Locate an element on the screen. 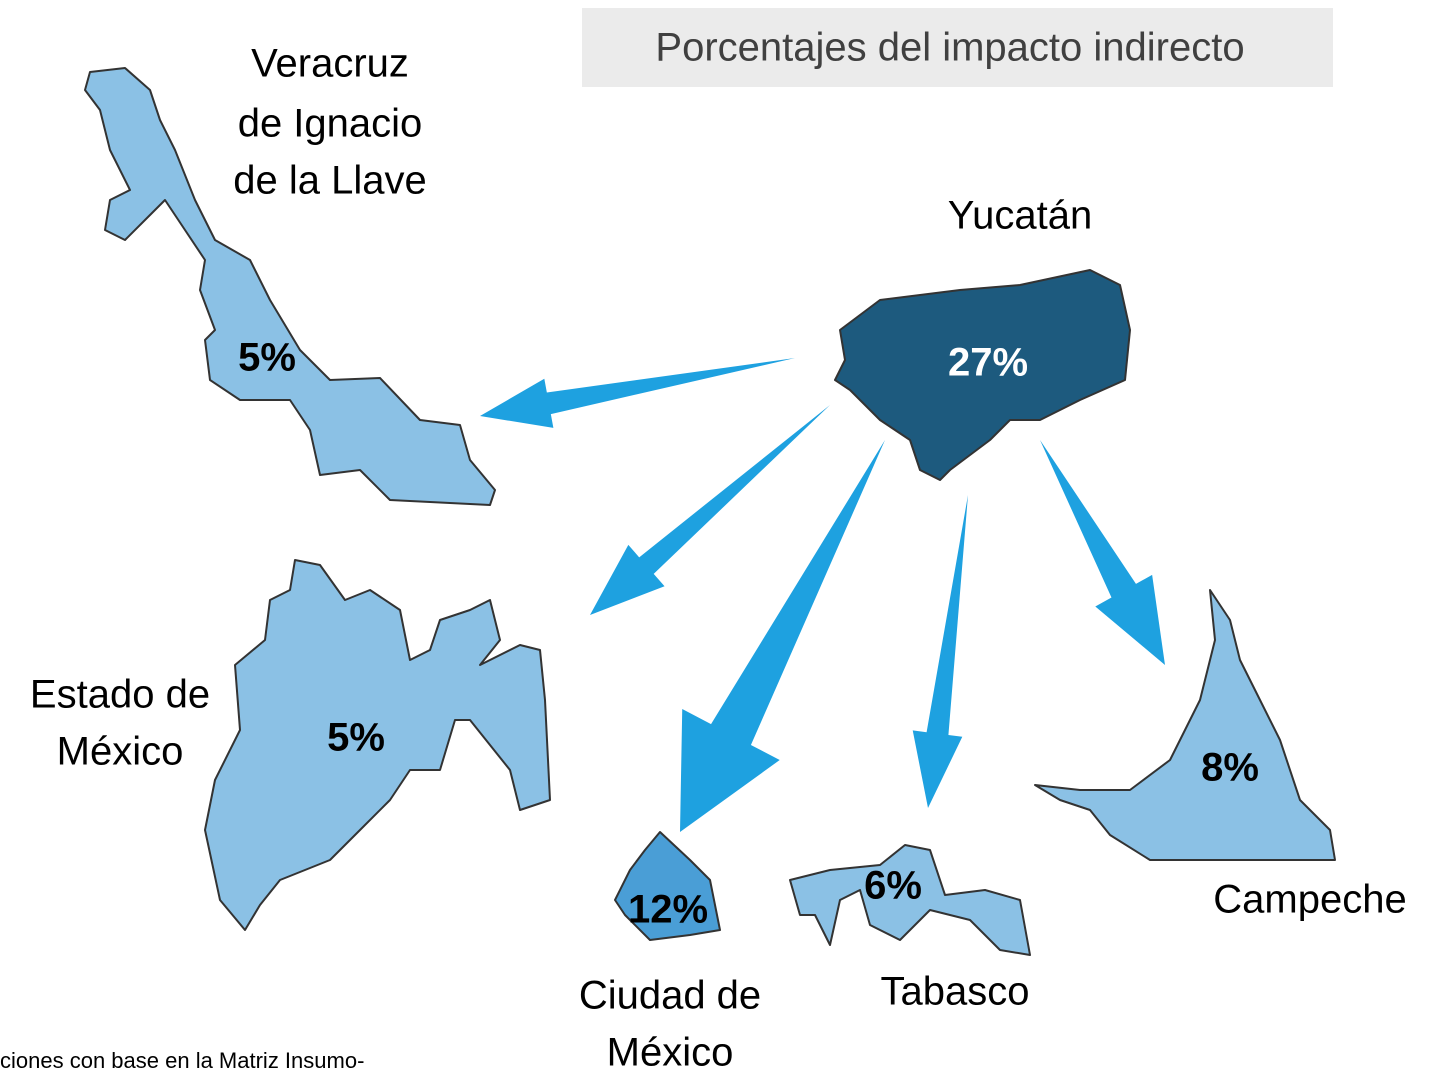  state-percent: 8% is located at coordinates (1230, 768).